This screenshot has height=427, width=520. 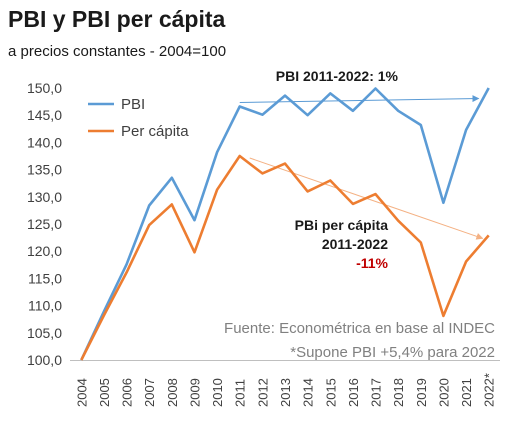 What do you see at coordinates (44, 88) in the screenshot?
I see `y-tick-label: 150,0` at bounding box center [44, 88].